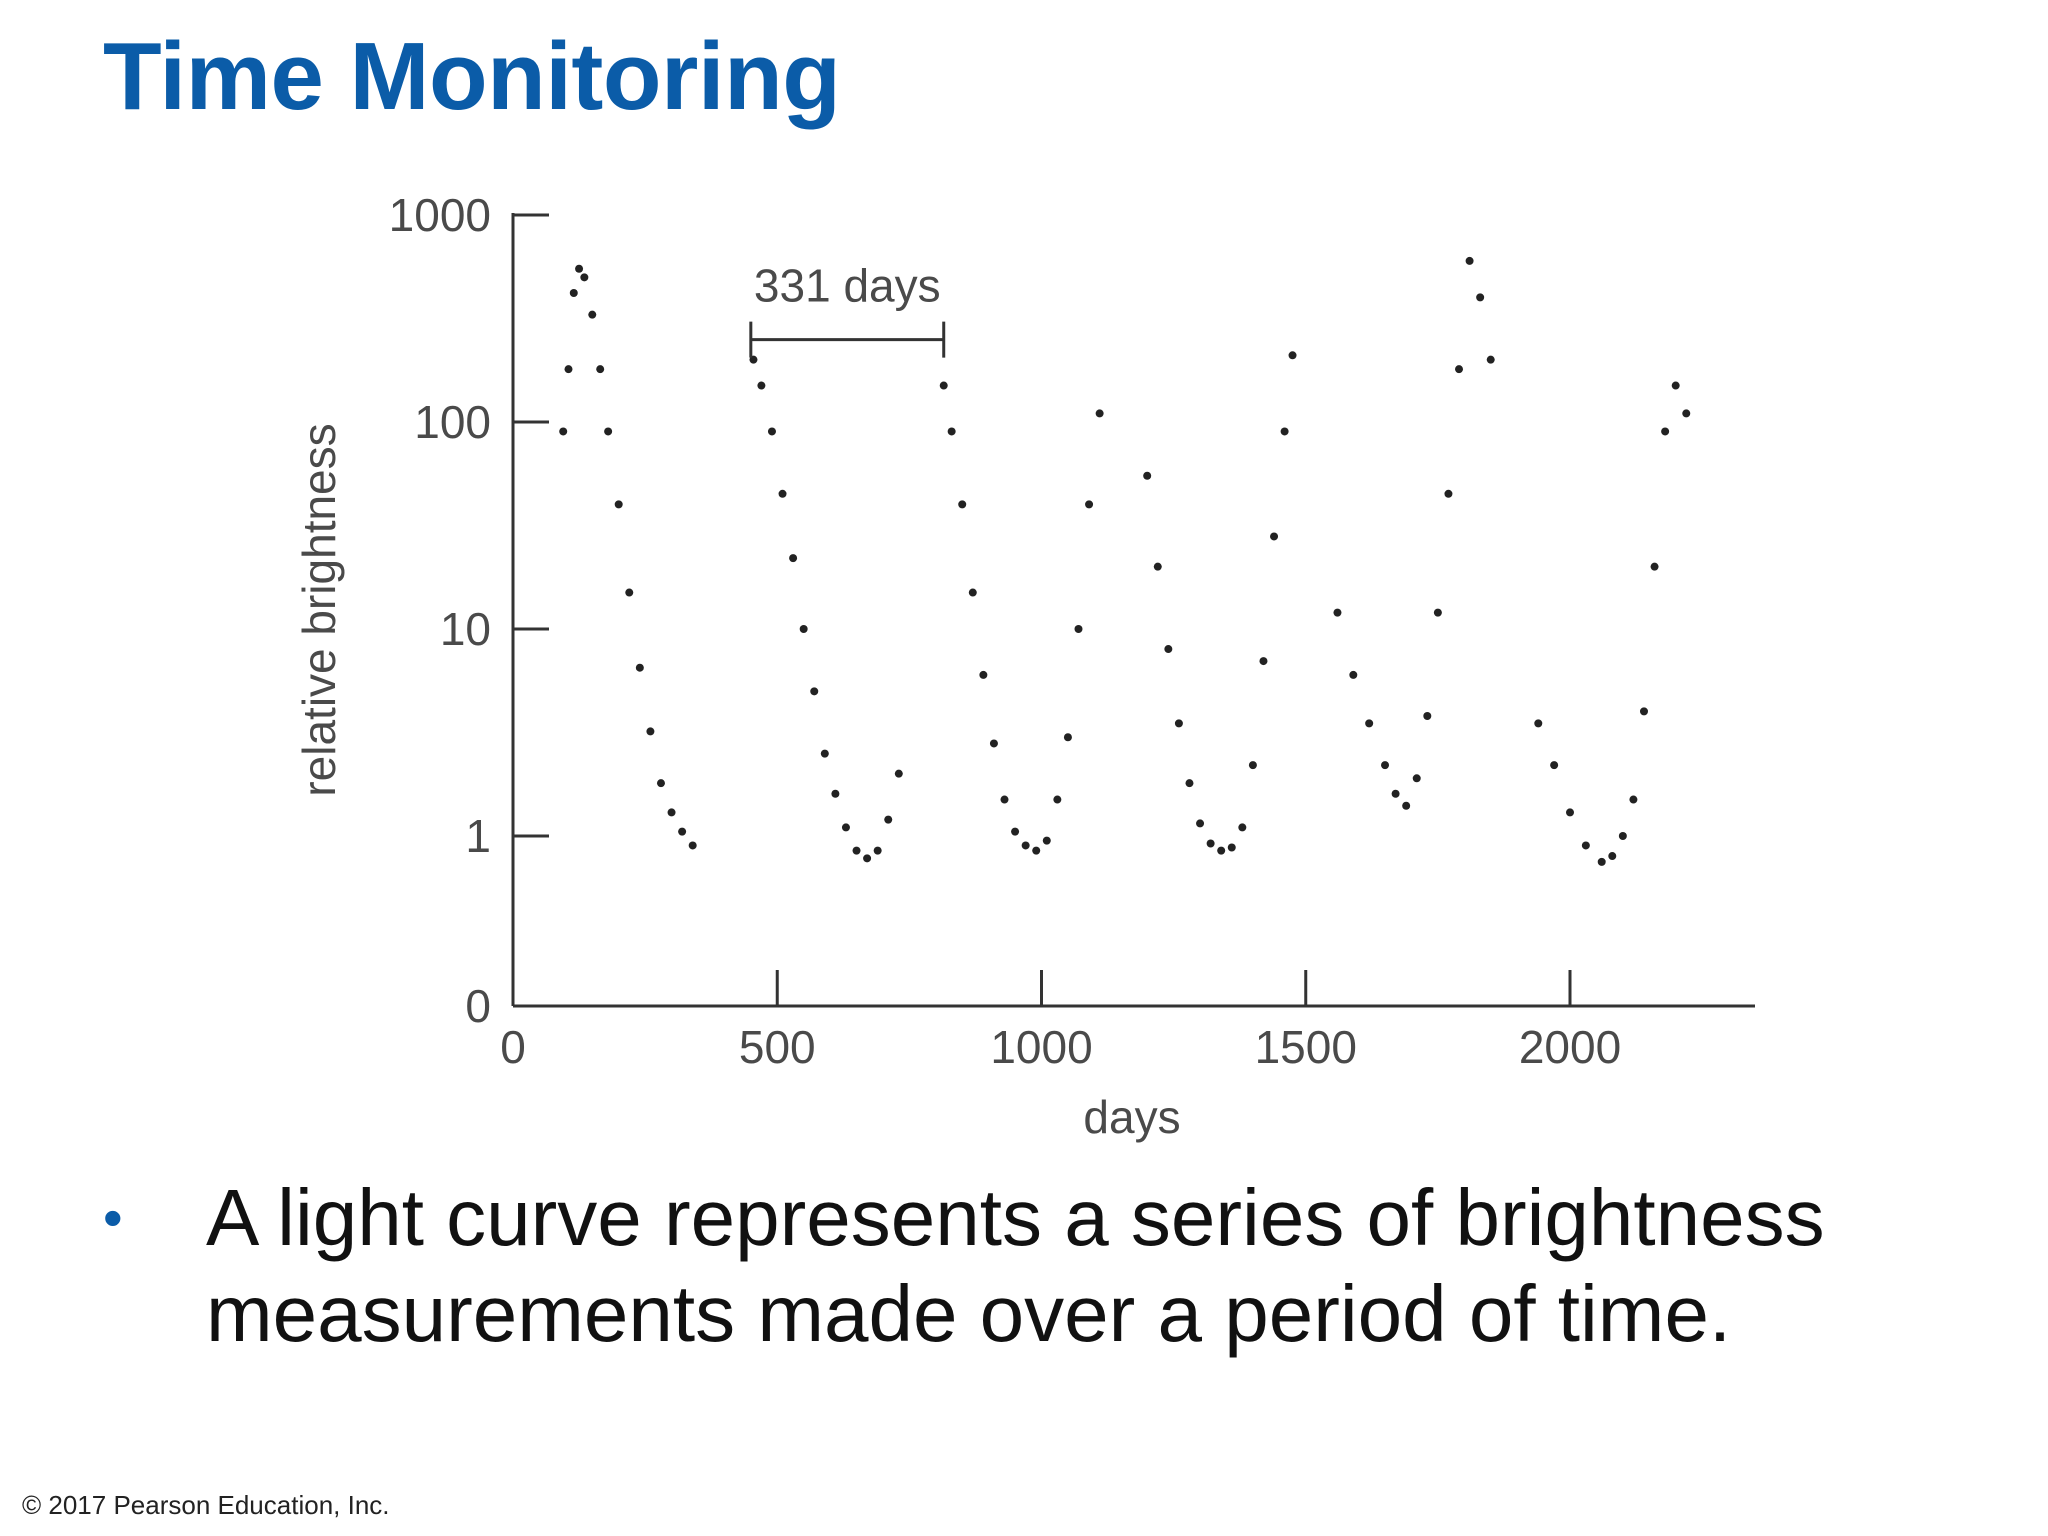 The height and width of the screenshot is (1536, 2048). I want to click on y-axis-label: relative brightness, so click(319, 609).